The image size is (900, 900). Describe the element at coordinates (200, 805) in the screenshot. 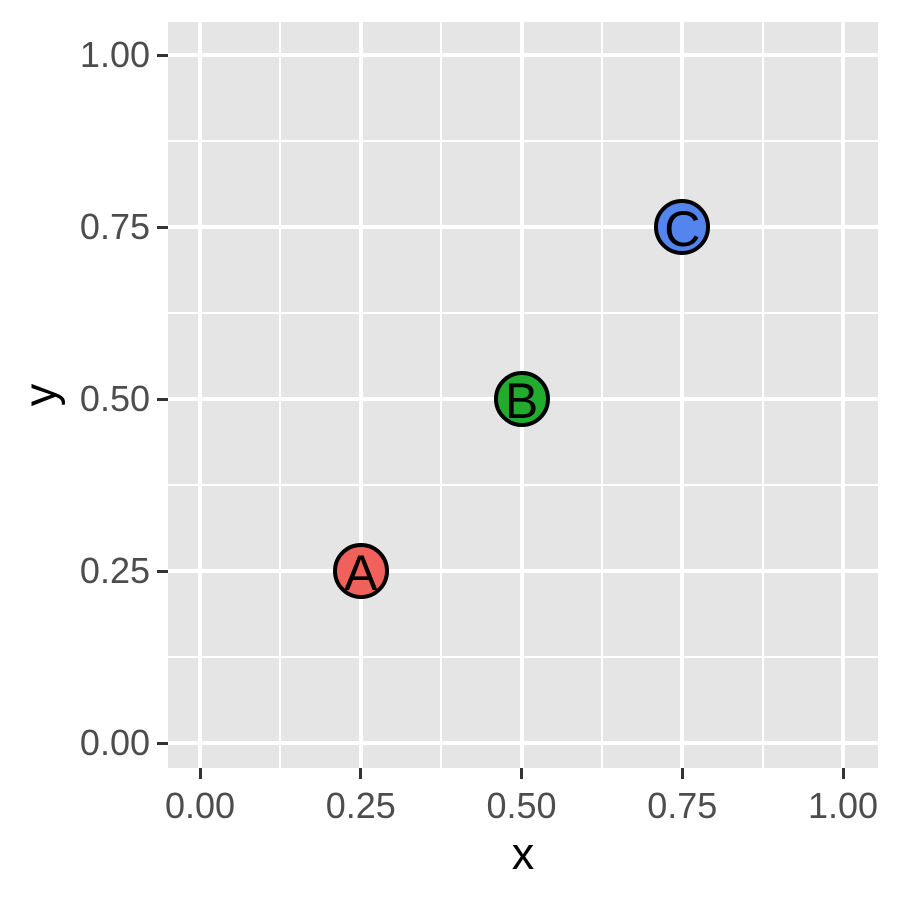

I see `x-axis-tick-label: 0.00` at that location.